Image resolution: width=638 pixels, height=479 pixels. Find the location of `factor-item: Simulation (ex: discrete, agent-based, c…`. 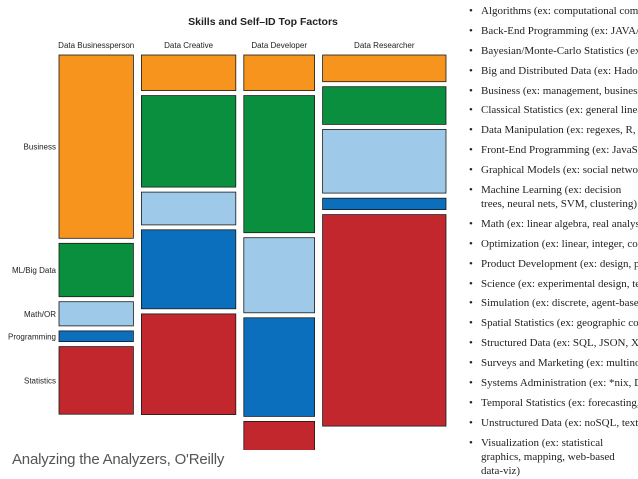

factor-item: Simulation (ex: discrete, agent-based, c… is located at coordinates (553, 303).